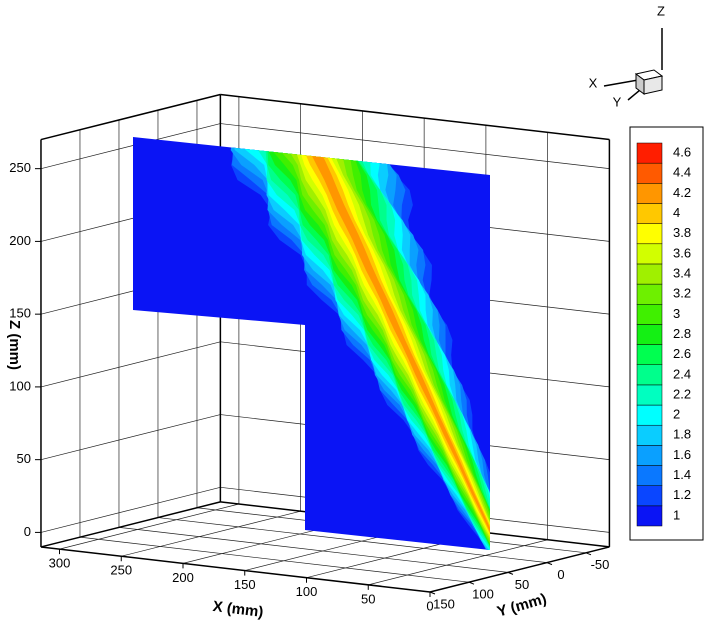  Describe the element at coordinates (307, 591) in the screenshot. I see `x-tick-label: 100` at that location.